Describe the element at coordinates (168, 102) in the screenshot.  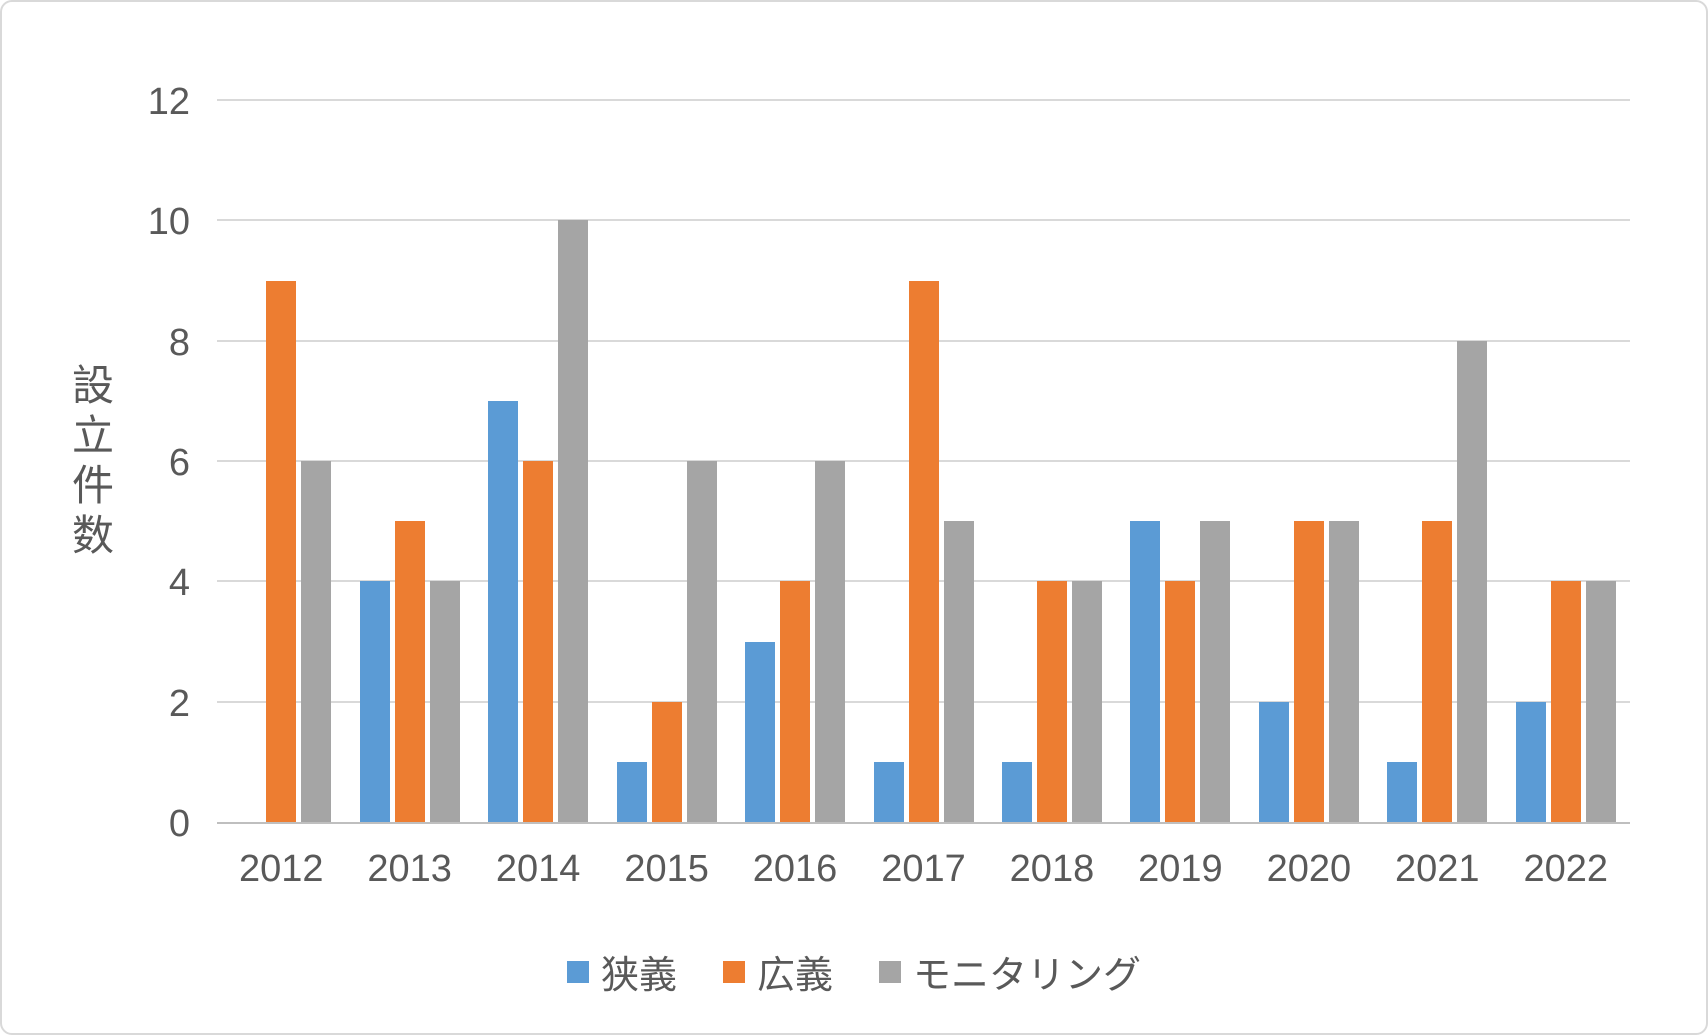
I see `y-axis-tick-label: 12` at that location.